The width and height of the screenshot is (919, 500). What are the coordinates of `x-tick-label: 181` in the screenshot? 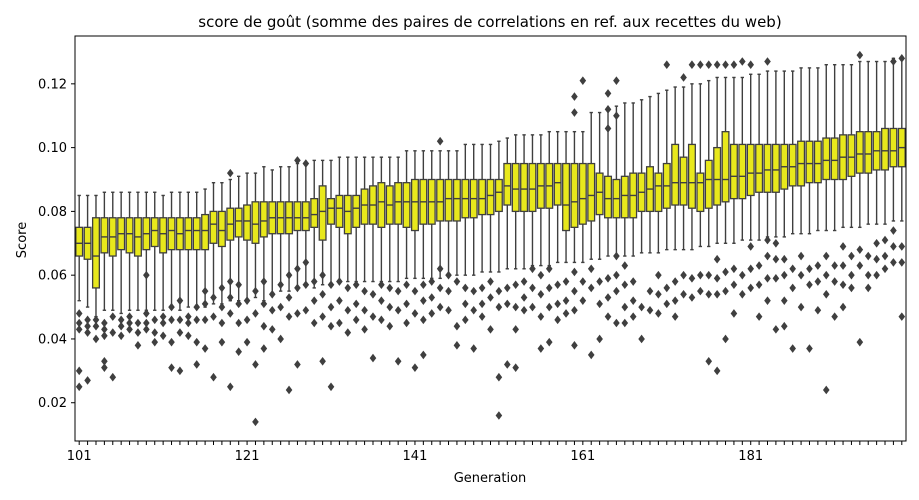 It's located at (750, 456).